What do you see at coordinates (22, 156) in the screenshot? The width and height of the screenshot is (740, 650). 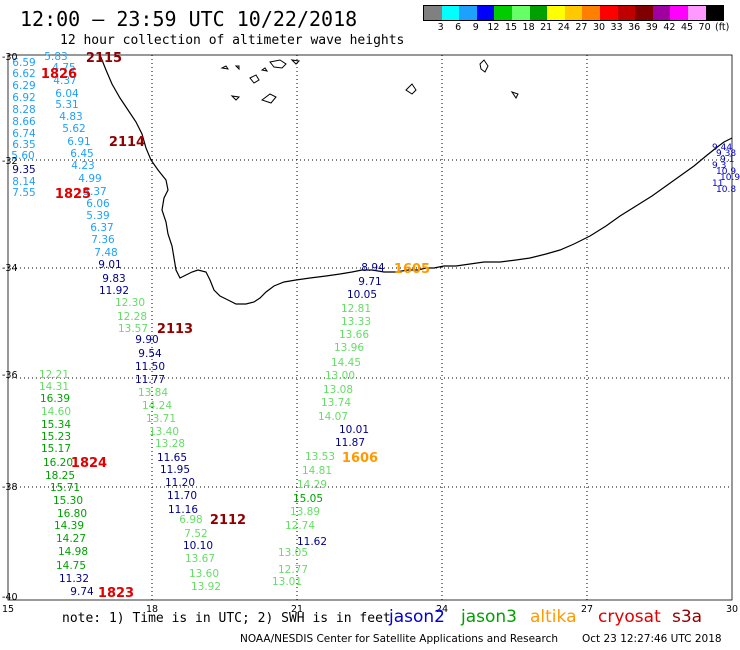 I see `swh-value: 5.60` at bounding box center [22, 156].